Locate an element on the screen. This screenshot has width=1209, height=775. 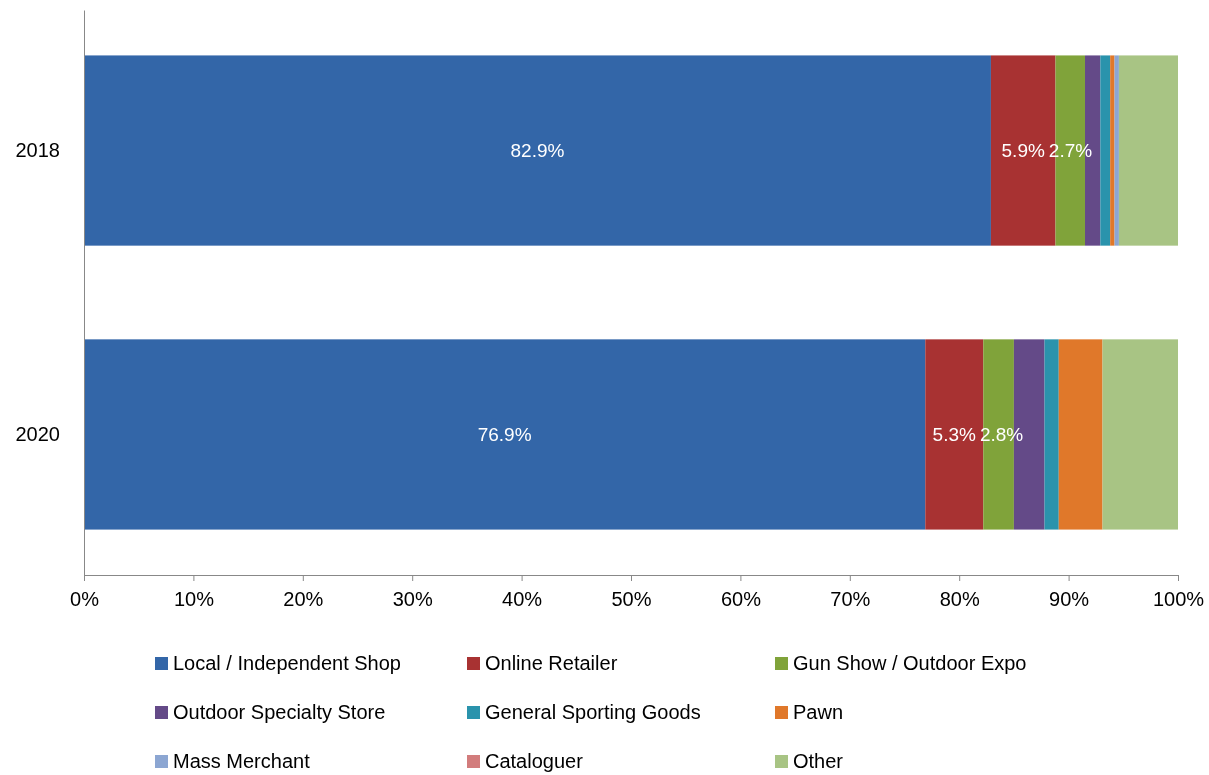
legend-label: Outdoor Specialty Store is located at coordinates (279, 712).